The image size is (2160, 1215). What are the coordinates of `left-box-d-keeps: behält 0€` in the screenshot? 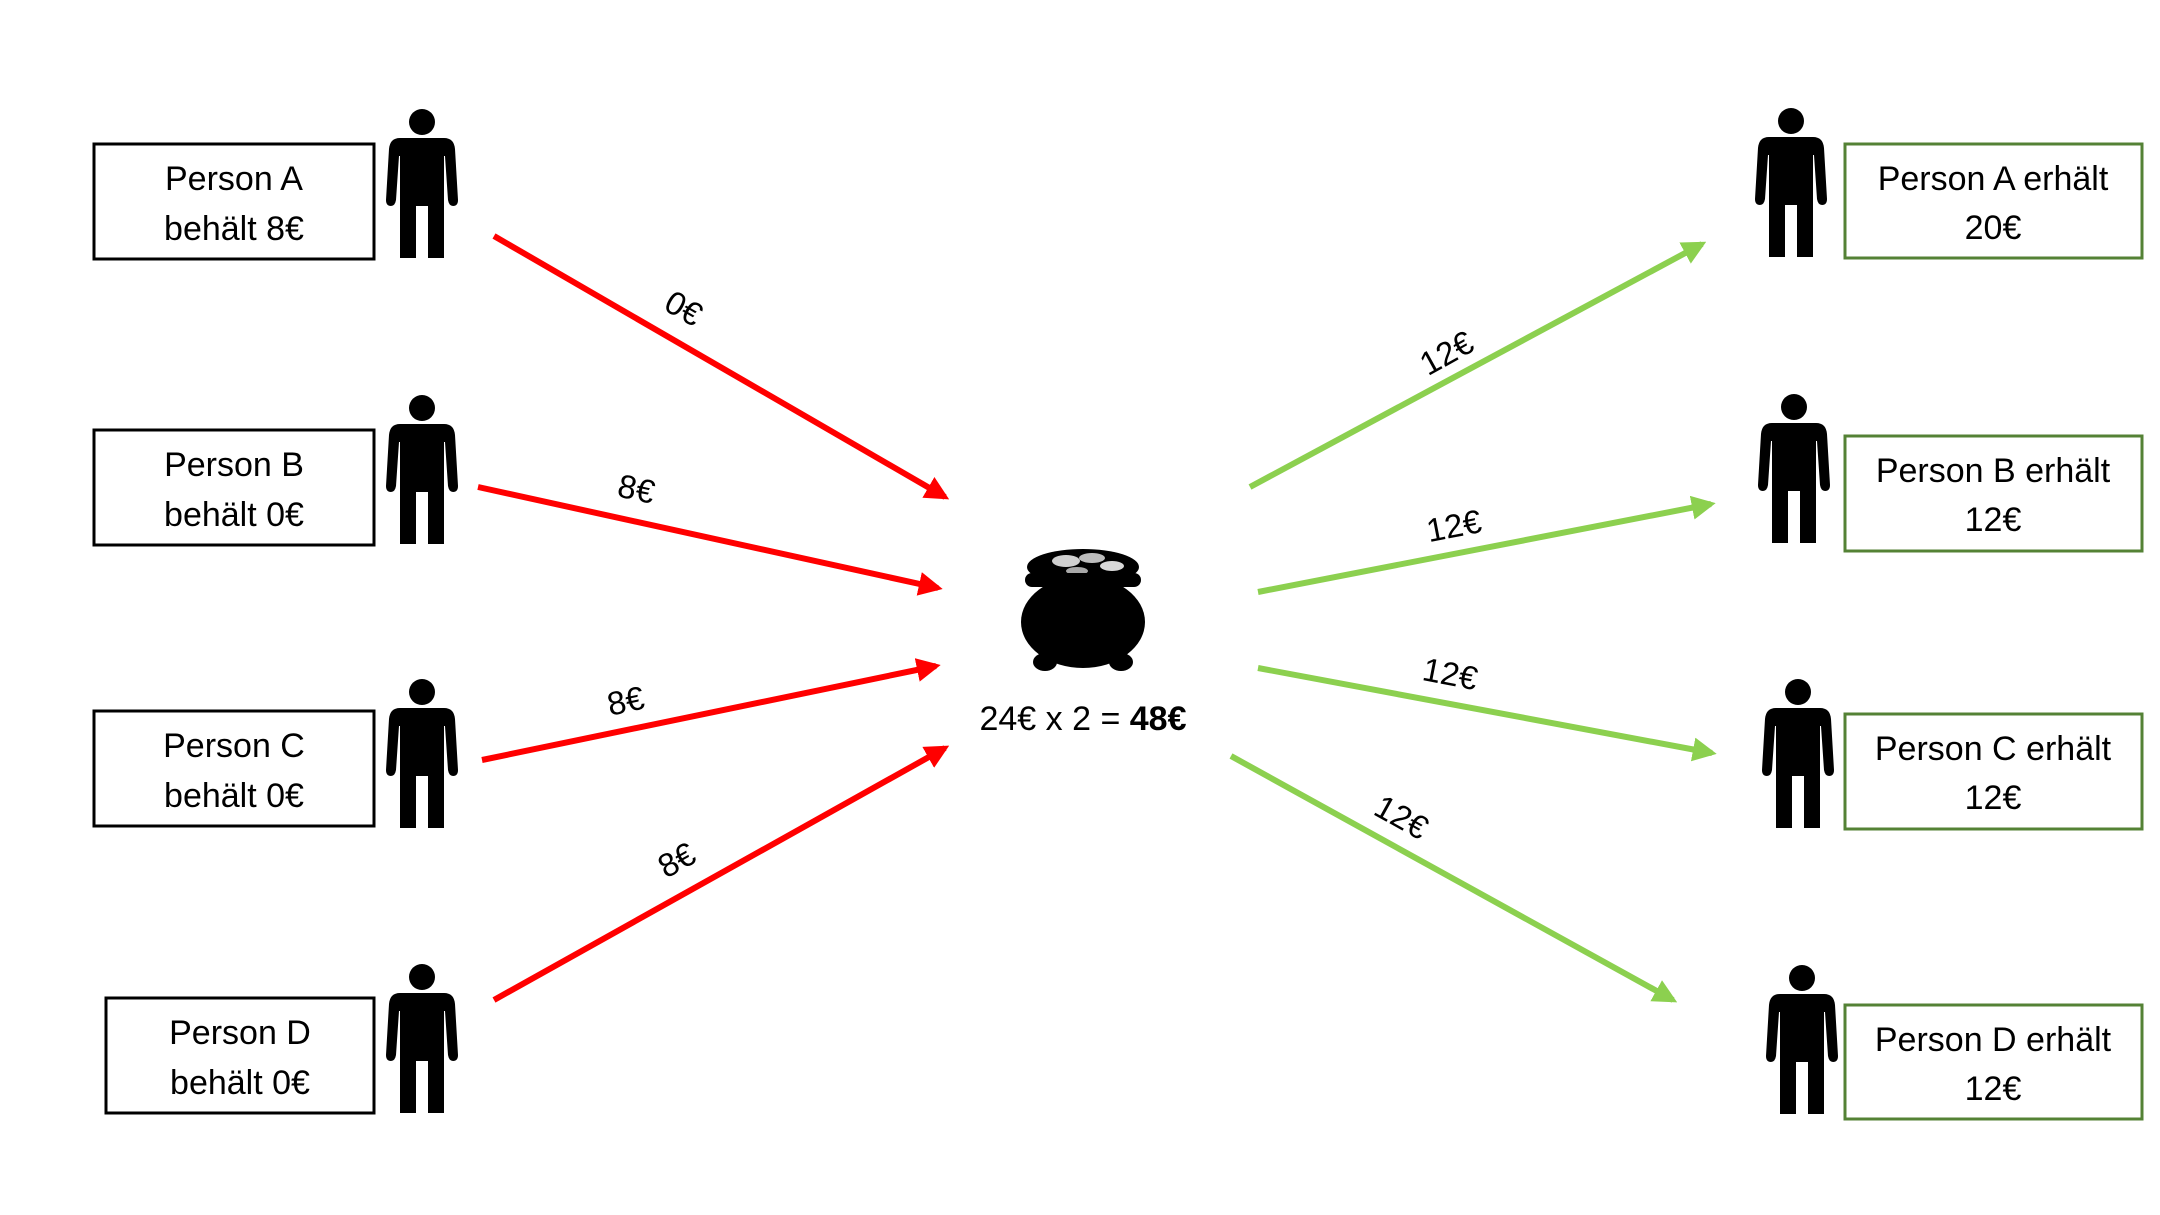 It's located at (240, 1083).